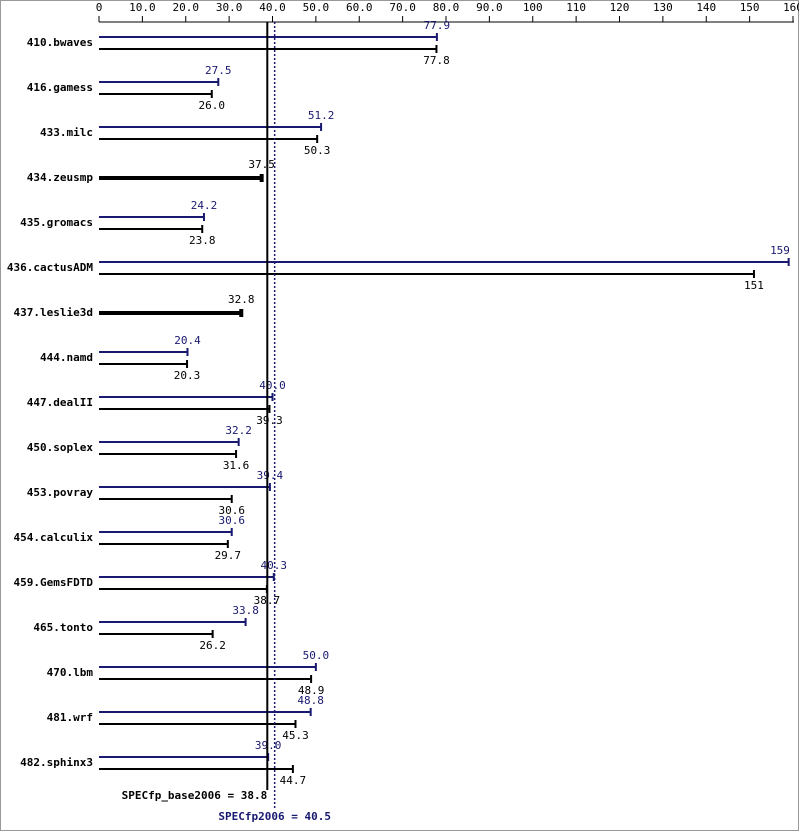 Image resolution: width=799 pixels, height=831 pixels. What do you see at coordinates (56, 222) in the screenshot?
I see `category-label: 435.gromacs` at bounding box center [56, 222].